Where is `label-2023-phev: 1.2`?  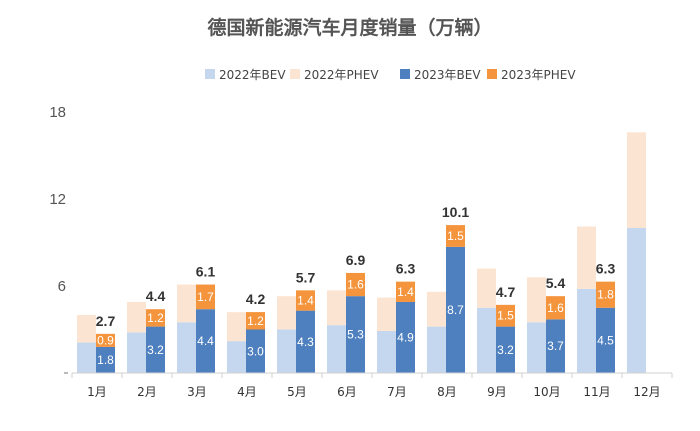
label-2023-phev: 1.2 is located at coordinates (155, 318).